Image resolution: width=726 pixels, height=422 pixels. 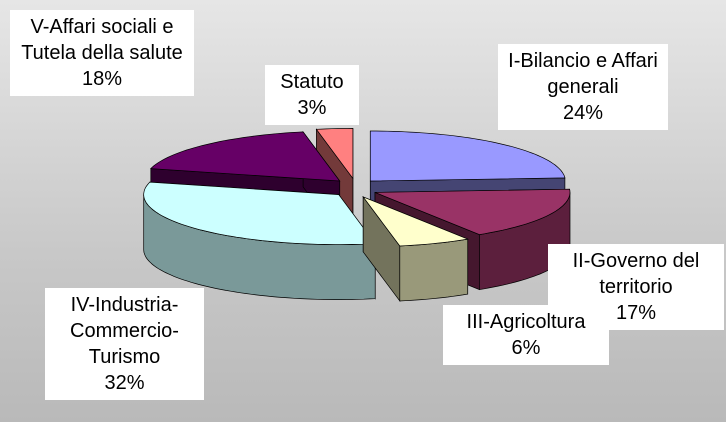 I want to click on value-label: 32%, so click(x=124, y=383).